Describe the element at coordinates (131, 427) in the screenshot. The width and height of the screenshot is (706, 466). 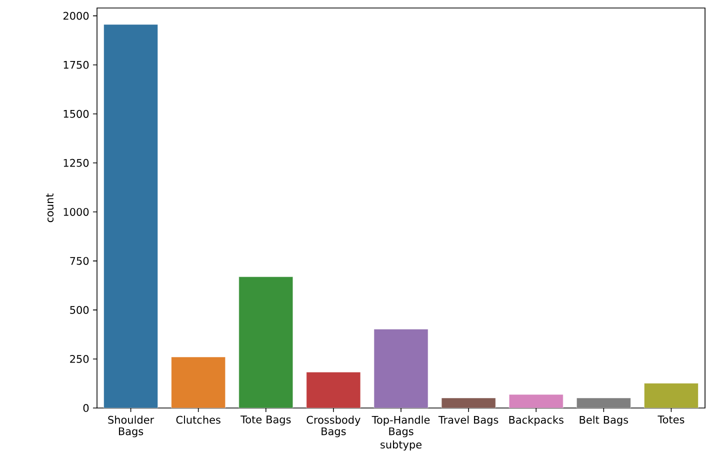
I see `x-tick-label: Shoulder Bags` at that location.